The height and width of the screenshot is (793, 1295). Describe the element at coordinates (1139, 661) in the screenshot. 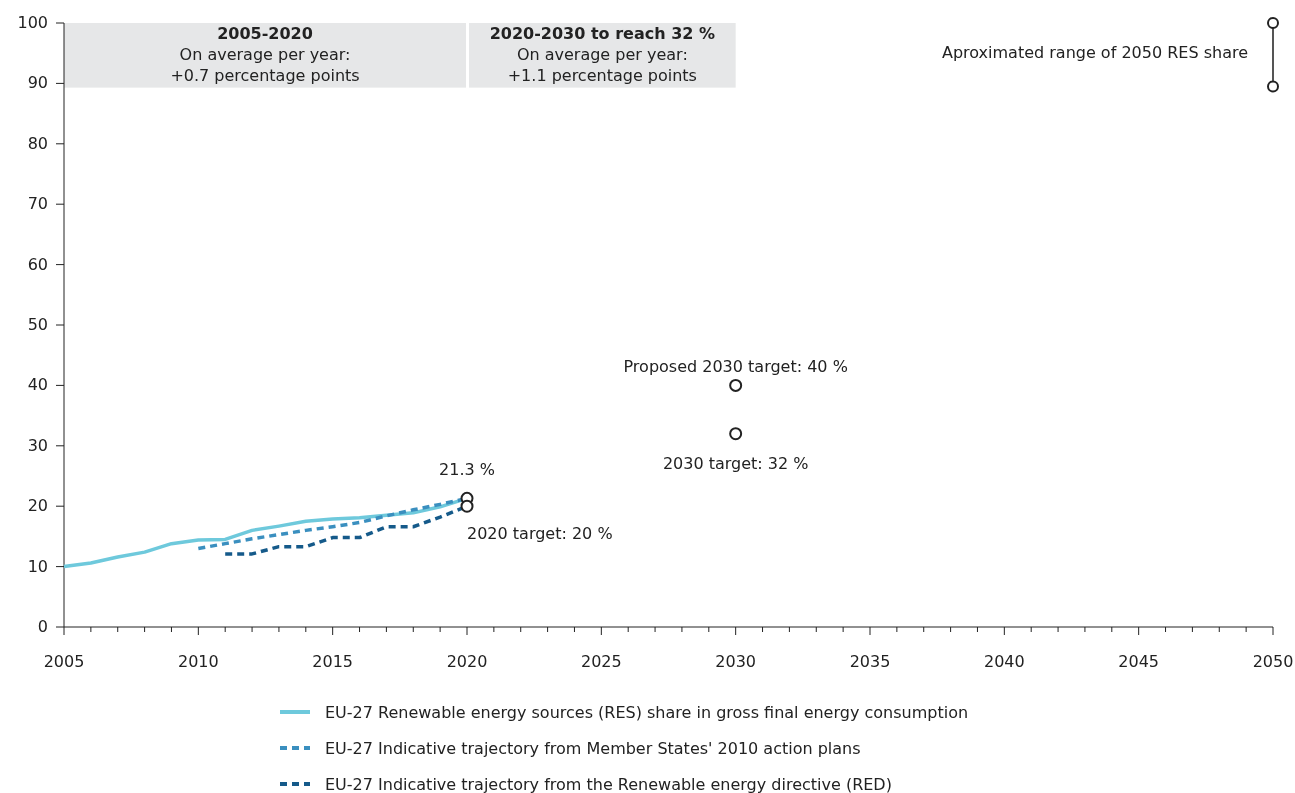

I see `x-tick-label: 2045` at that location.